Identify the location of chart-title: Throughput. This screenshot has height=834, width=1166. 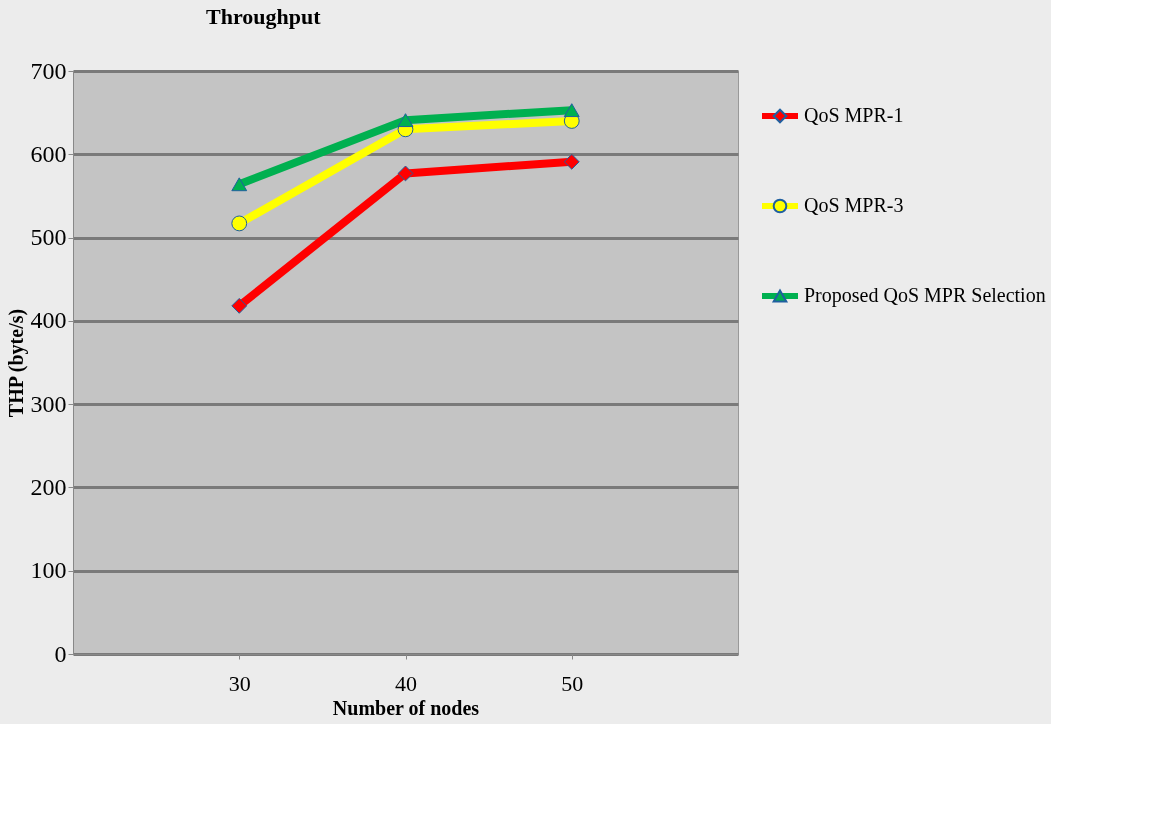
(264, 16).